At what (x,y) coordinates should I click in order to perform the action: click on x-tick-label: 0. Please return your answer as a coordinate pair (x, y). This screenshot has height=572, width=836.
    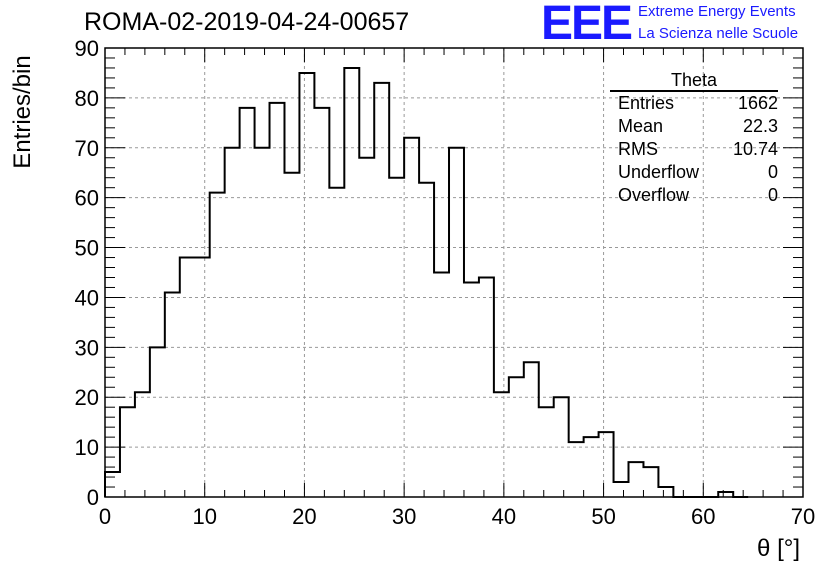
    Looking at the image, I should click on (105, 516).